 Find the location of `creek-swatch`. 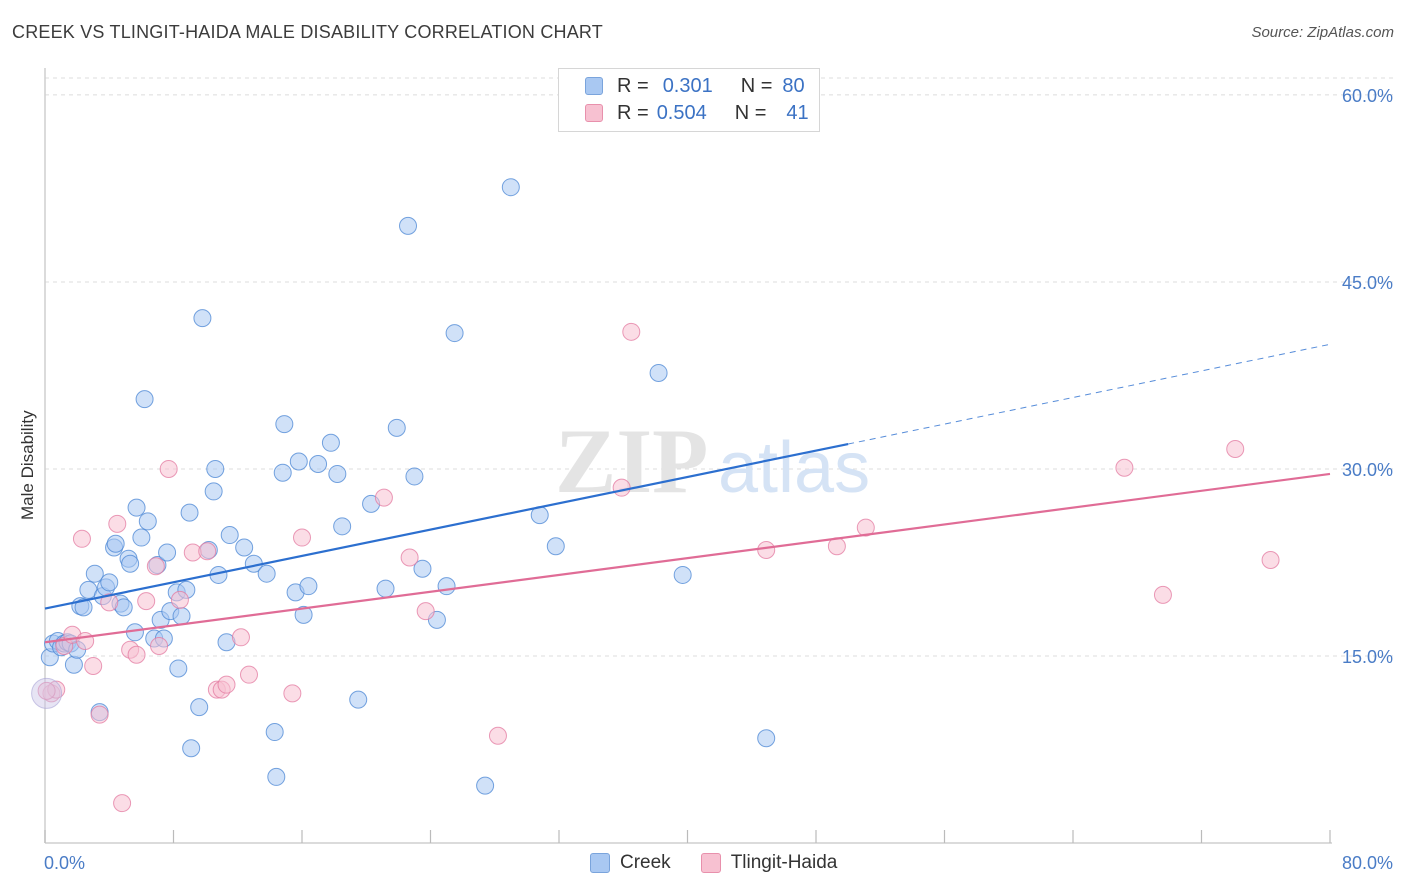

creek-swatch is located at coordinates (594, 86).